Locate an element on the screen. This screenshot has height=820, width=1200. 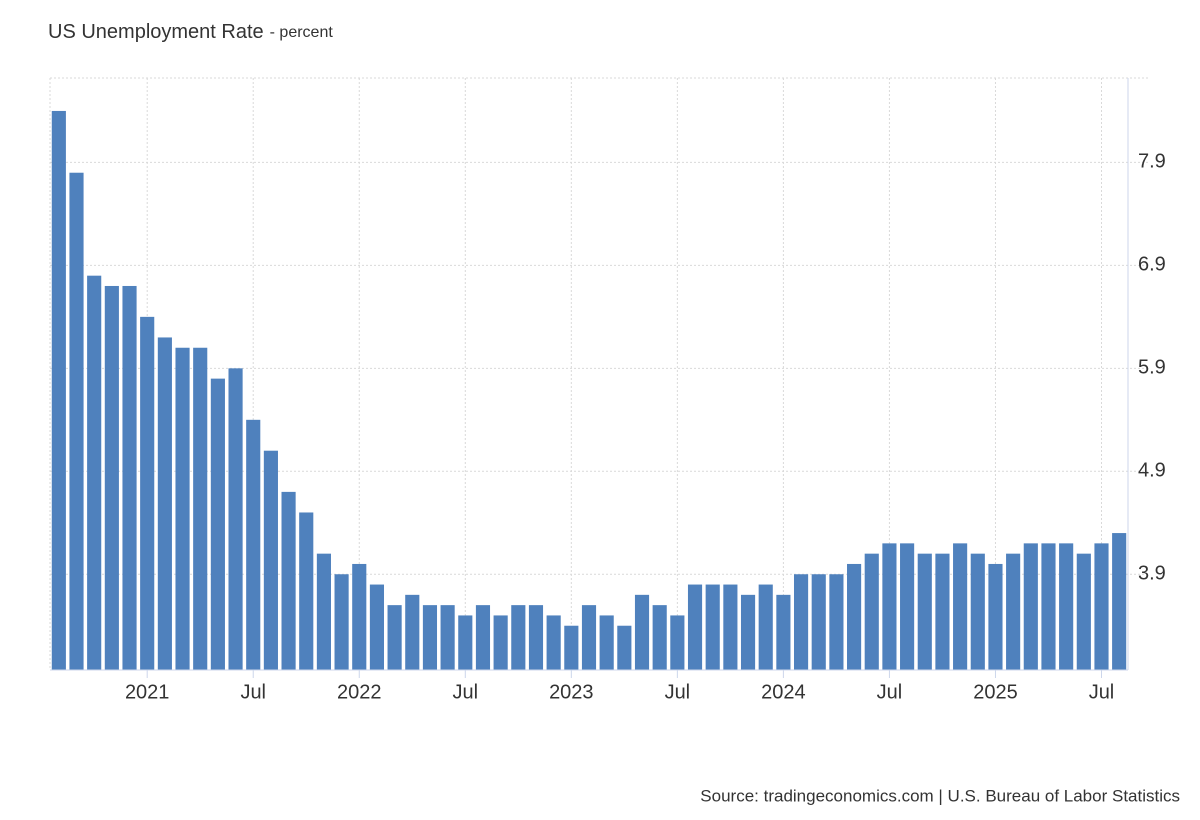
chart-title: US Unemployment Rate - percent is located at coordinates (190, 32).